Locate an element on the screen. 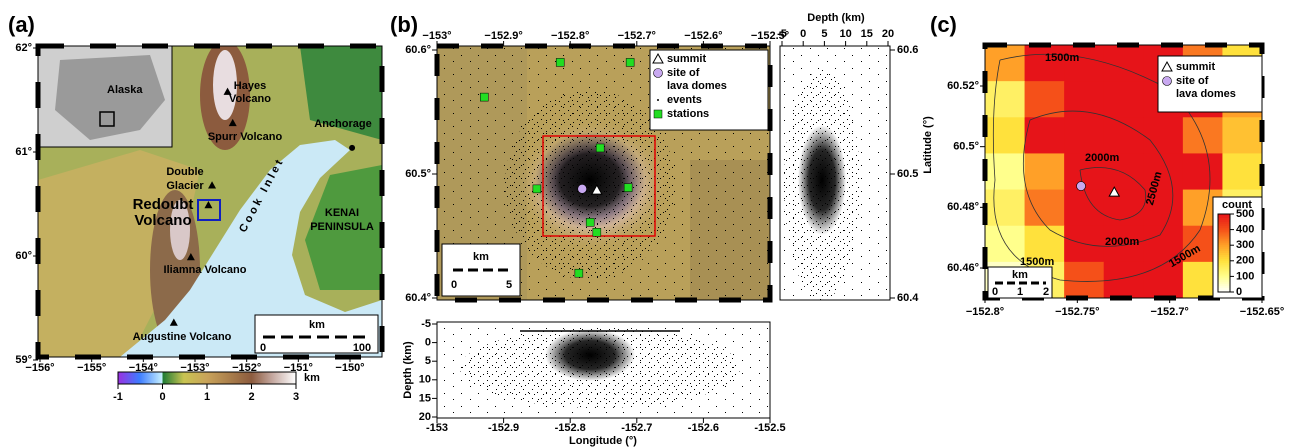  x-tick-label: −153° is located at coordinates (194, 368).